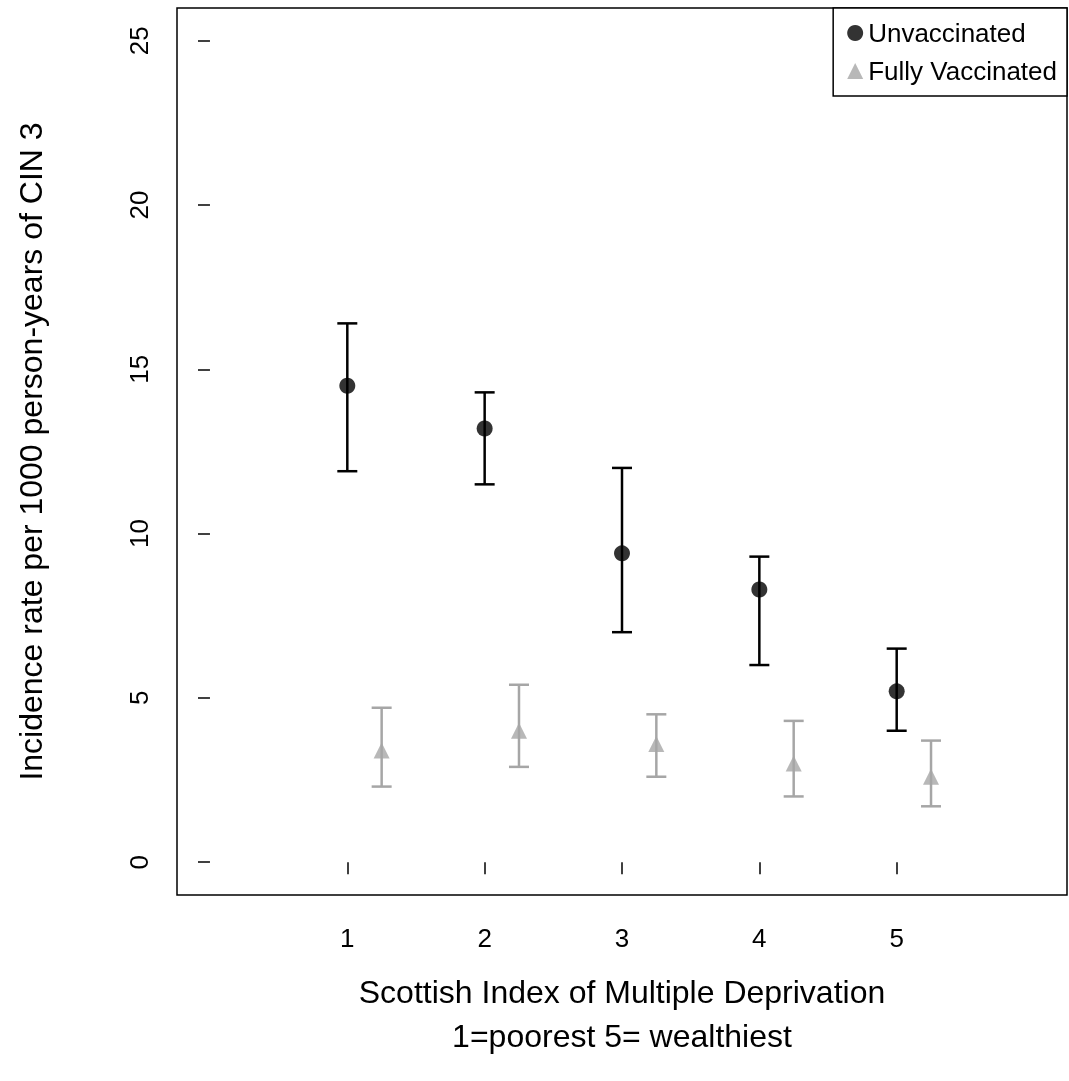 The height and width of the screenshot is (1081, 1069). Describe the element at coordinates (139, 698) in the screenshot. I see `y-tick-label: 5` at that location.